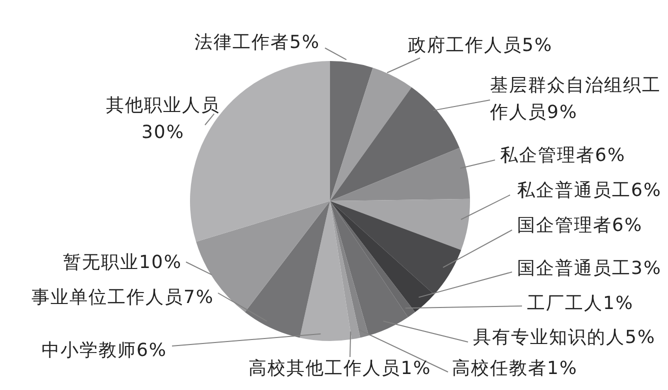 The width and height of the screenshot is (668, 390). Describe the element at coordinates (122, 297) in the screenshot. I see `slice-label: 事业单位工作人员7%` at that location.